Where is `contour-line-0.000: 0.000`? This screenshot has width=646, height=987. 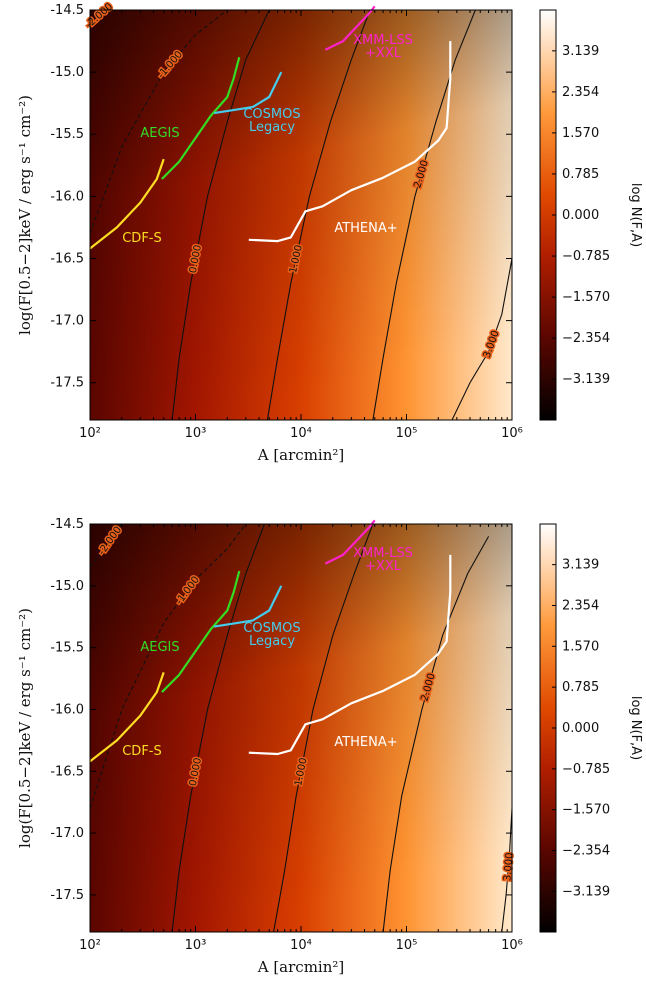 contour-line-0.000: 0.000 is located at coordinates (220, 215).